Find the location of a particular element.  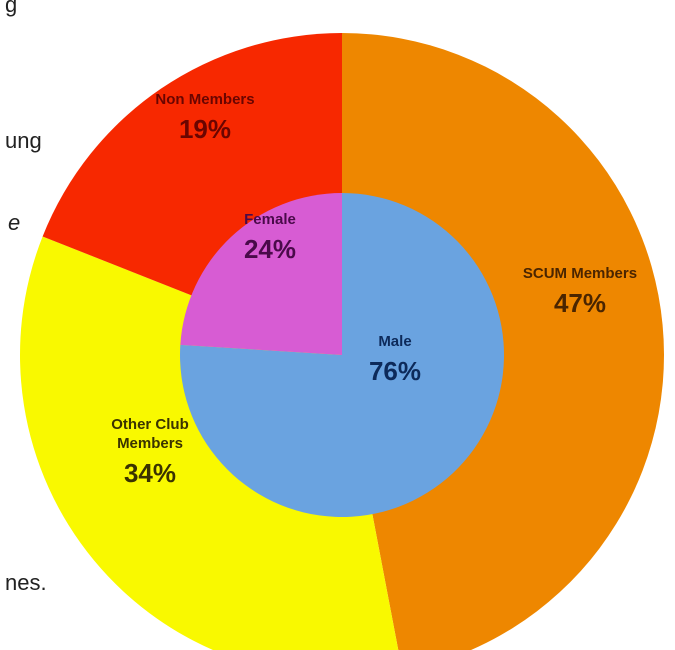

label-male-value: 76% is located at coordinates (395, 371).